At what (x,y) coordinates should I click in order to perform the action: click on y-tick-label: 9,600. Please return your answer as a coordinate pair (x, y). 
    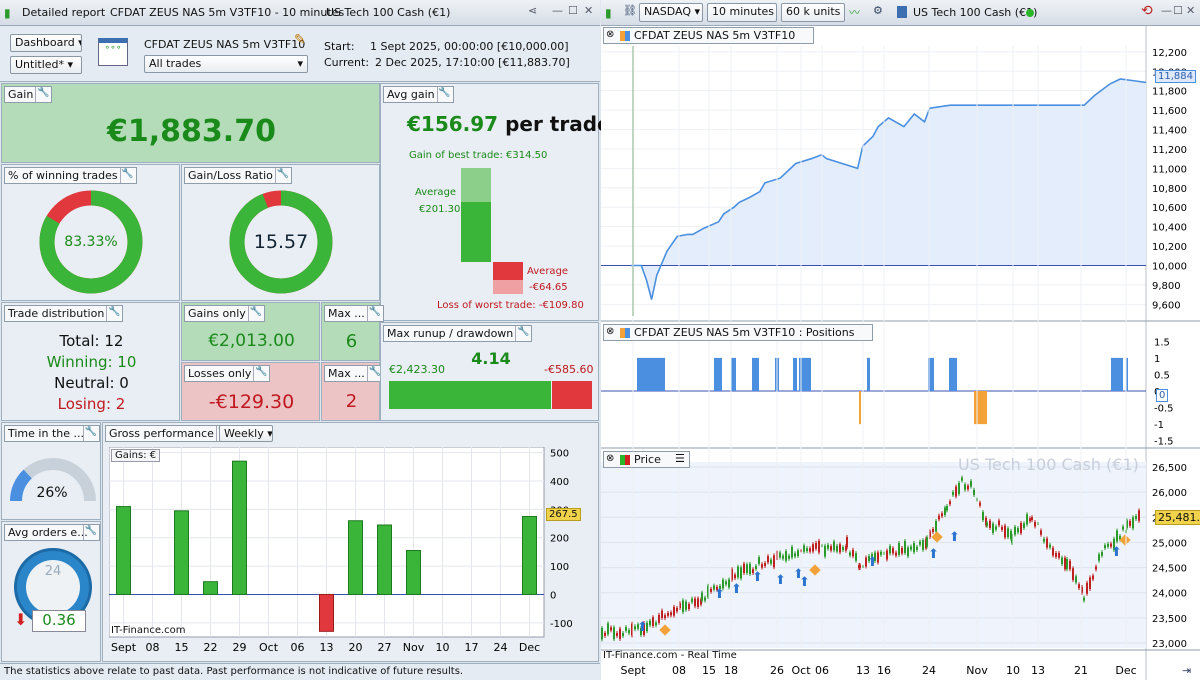
    Looking at the image, I should click on (1166, 305).